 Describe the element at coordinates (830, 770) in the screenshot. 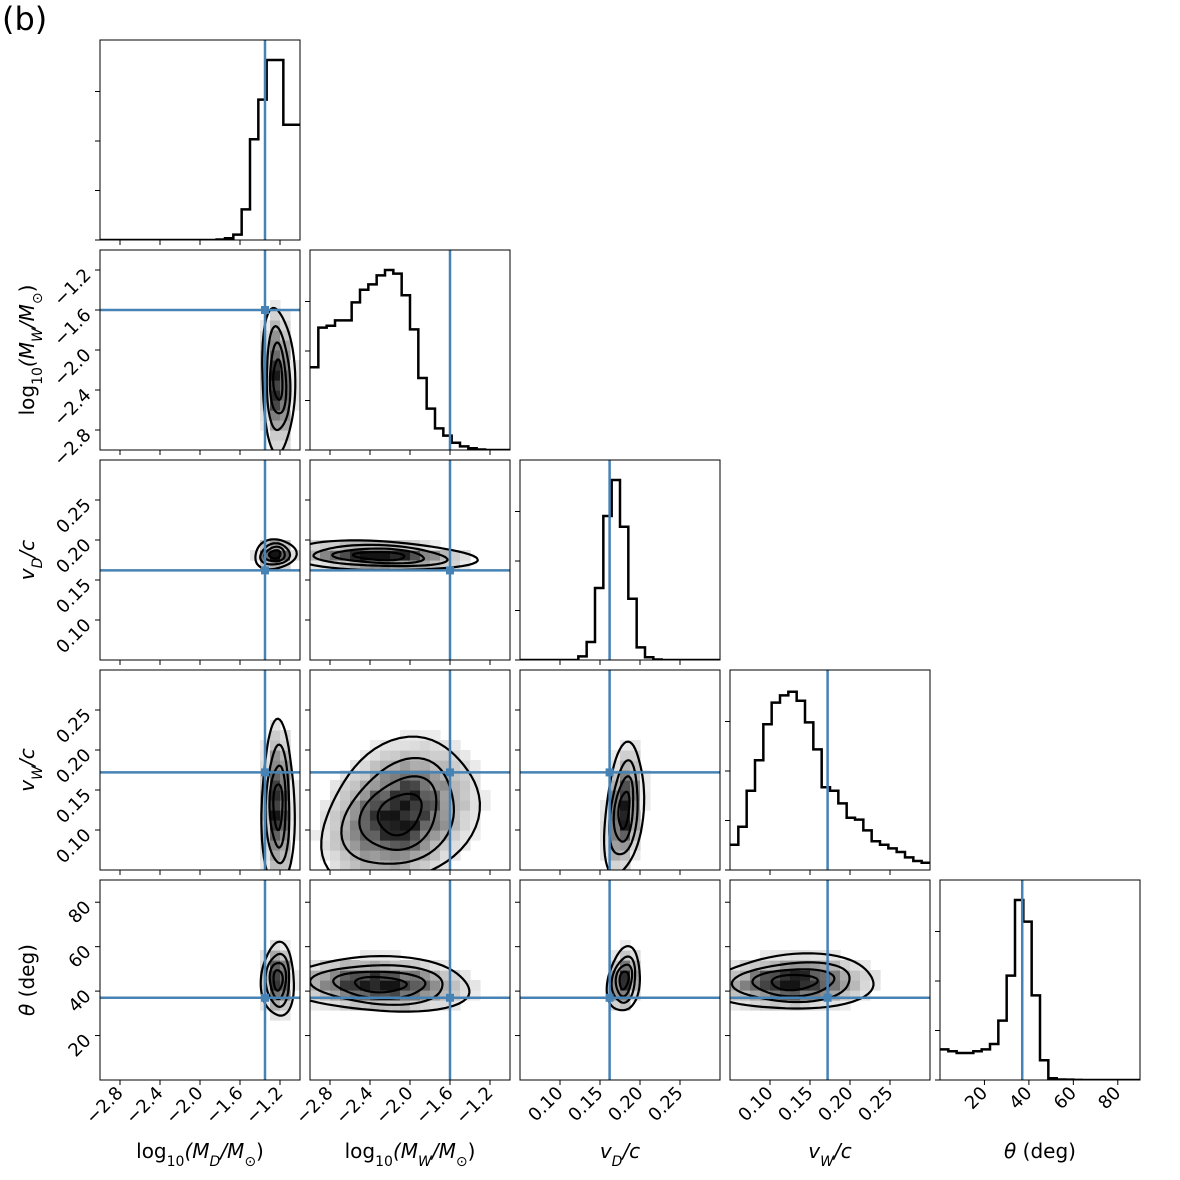

I see `panel-frame` at that location.